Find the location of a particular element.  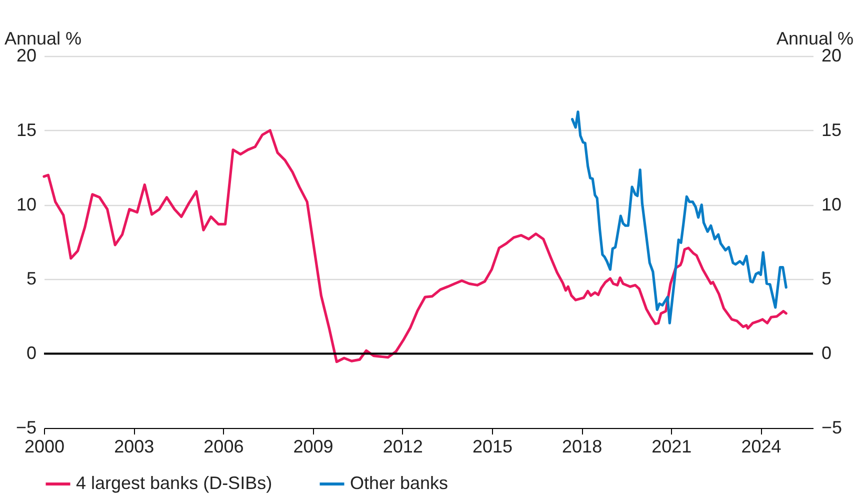

y2-axis-title: Annual % is located at coordinates (815, 38).